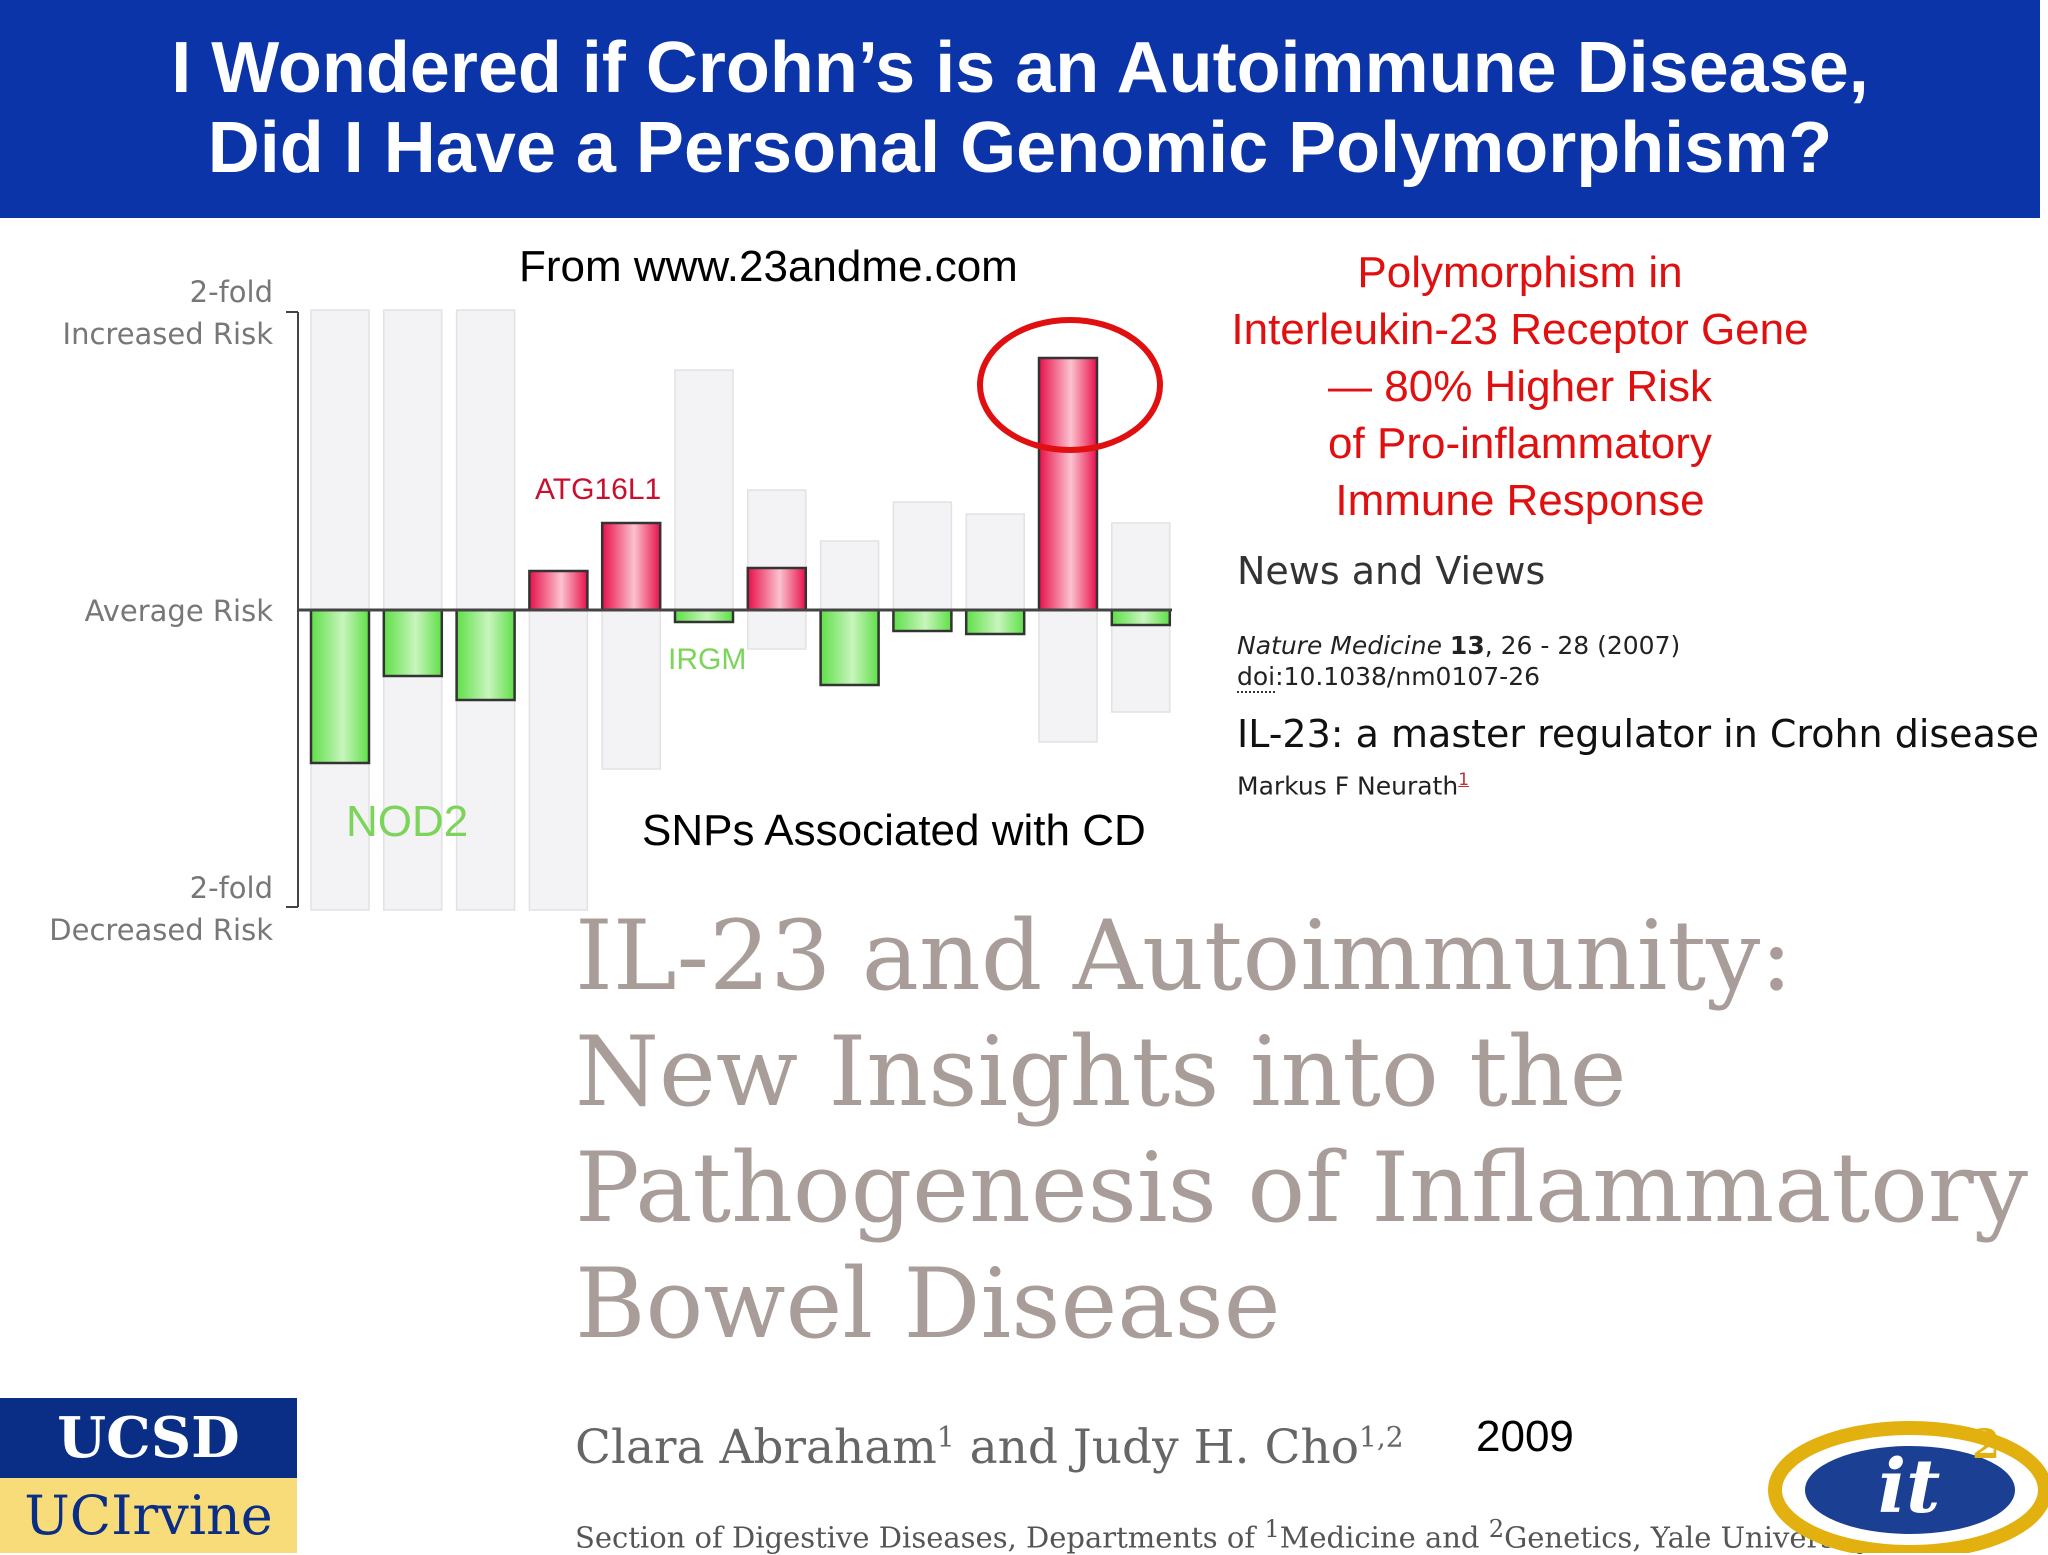 The height and width of the screenshot is (1555, 2048). Describe the element at coordinates (945, 1437) in the screenshot. I see `review-author-1-sup: 1` at that location.